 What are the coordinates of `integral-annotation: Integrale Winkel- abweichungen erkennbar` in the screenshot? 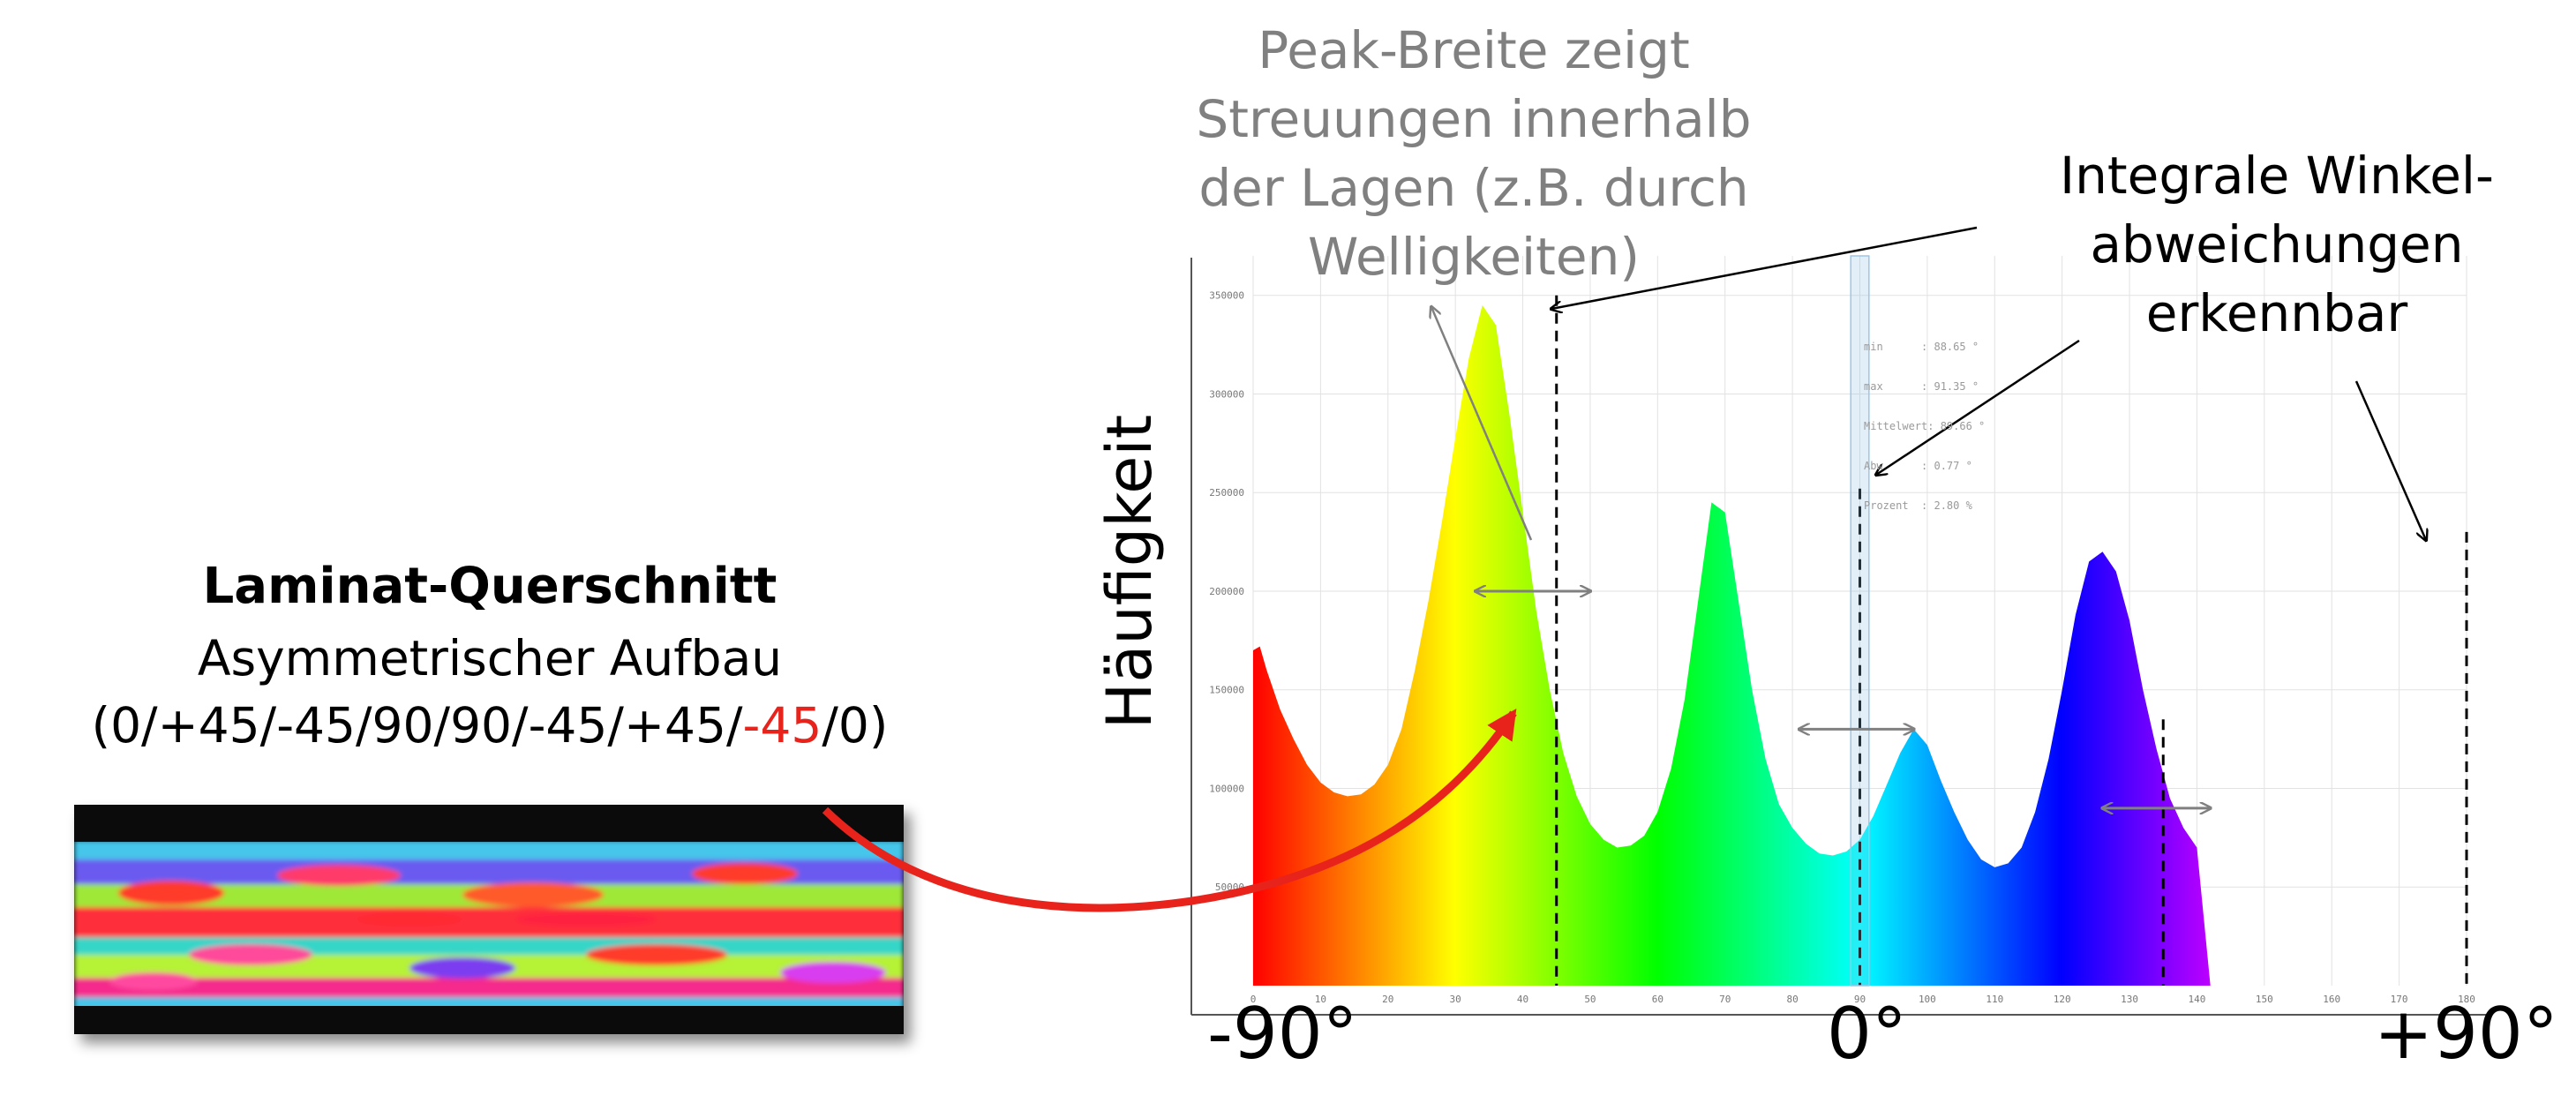 It's located at (2276, 244).